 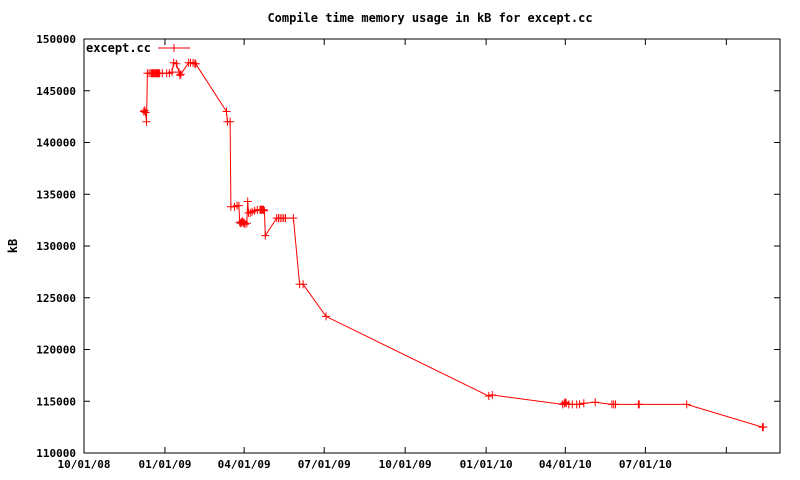 What do you see at coordinates (164, 464) in the screenshot?
I see `x-tick-label: 01/01/09` at bounding box center [164, 464].